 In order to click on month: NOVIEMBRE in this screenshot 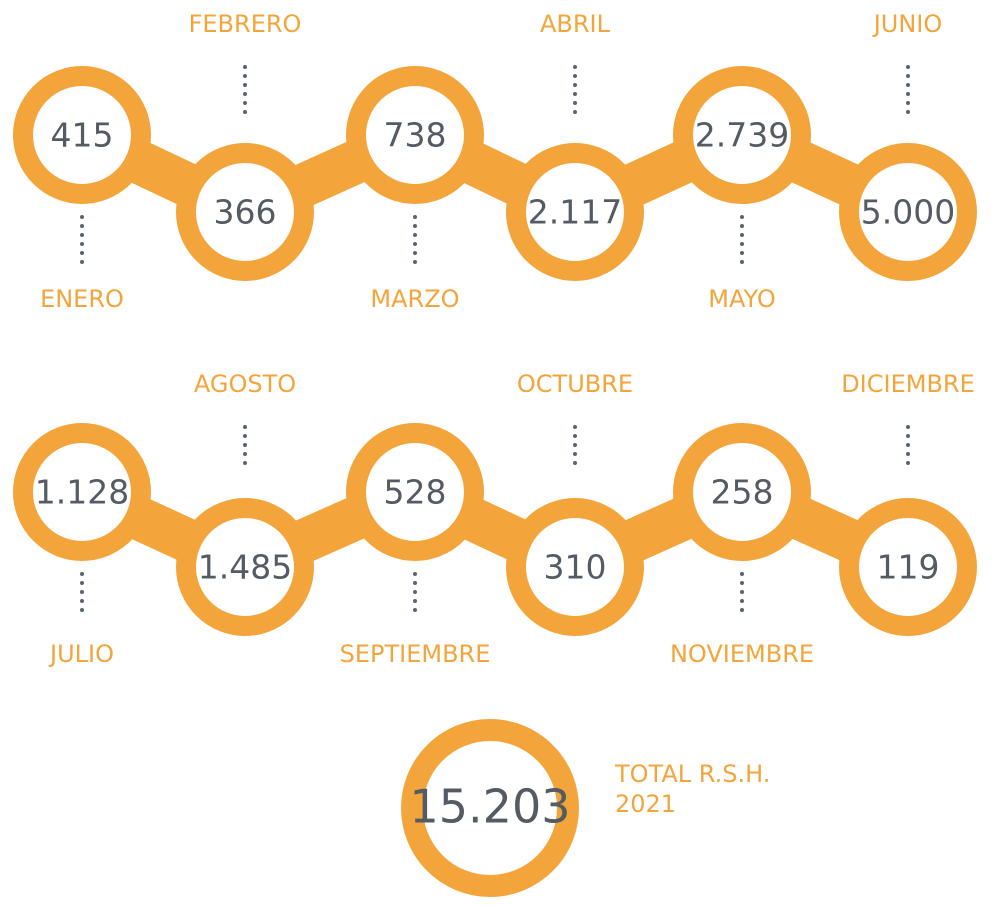, I will do `click(742, 654)`.